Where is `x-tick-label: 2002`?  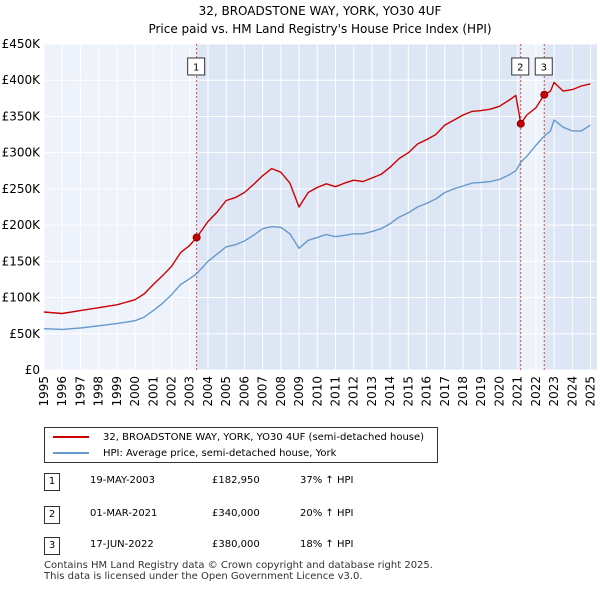
x-tick-label: 2002 is located at coordinates (172, 391).